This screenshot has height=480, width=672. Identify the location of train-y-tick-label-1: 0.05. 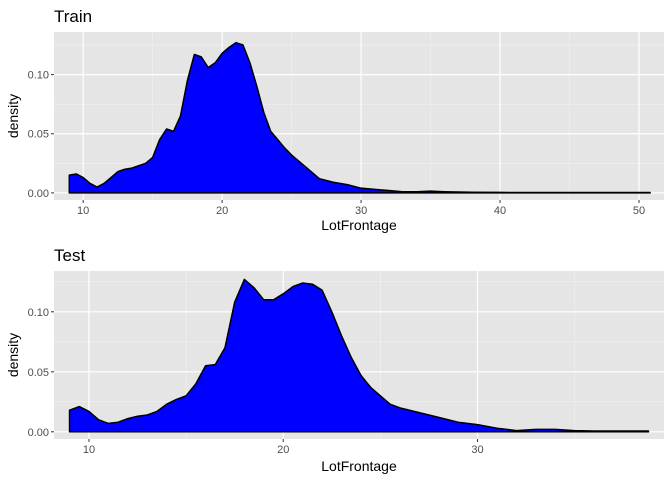
(38, 135).